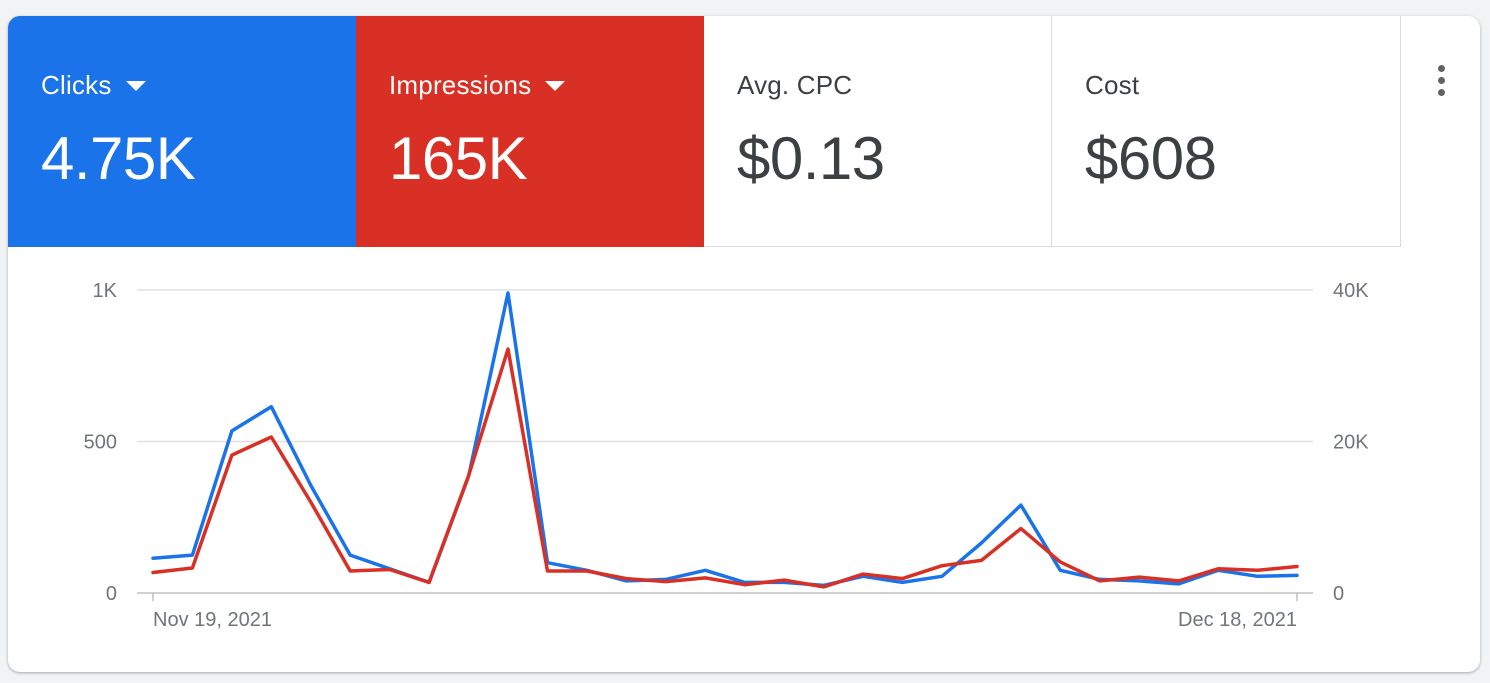 This screenshot has height=683, width=1490. What do you see at coordinates (111, 594) in the screenshot?
I see `y-left-tick-label: 0` at bounding box center [111, 594].